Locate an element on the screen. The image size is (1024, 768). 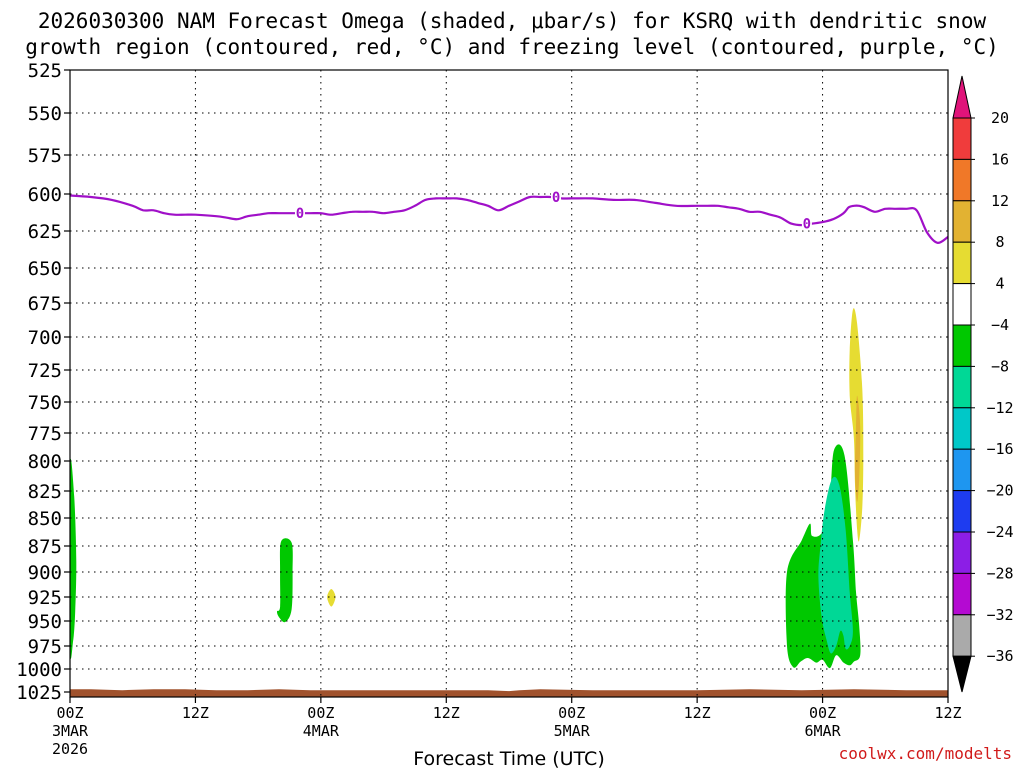
y-tick-label: 675 is located at coordinates (45, 304).